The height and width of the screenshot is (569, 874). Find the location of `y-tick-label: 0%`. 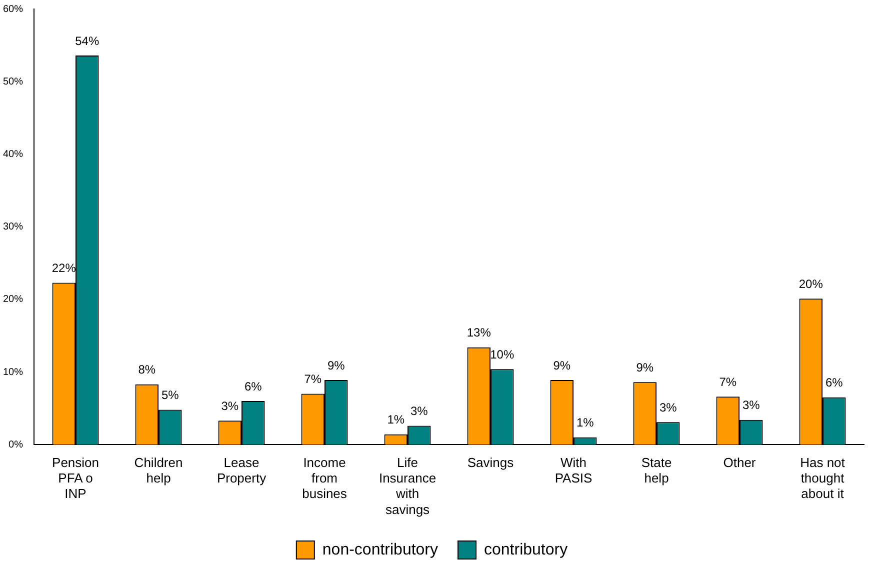

y-tick-label: 0% is located at coordinates (16, 444).